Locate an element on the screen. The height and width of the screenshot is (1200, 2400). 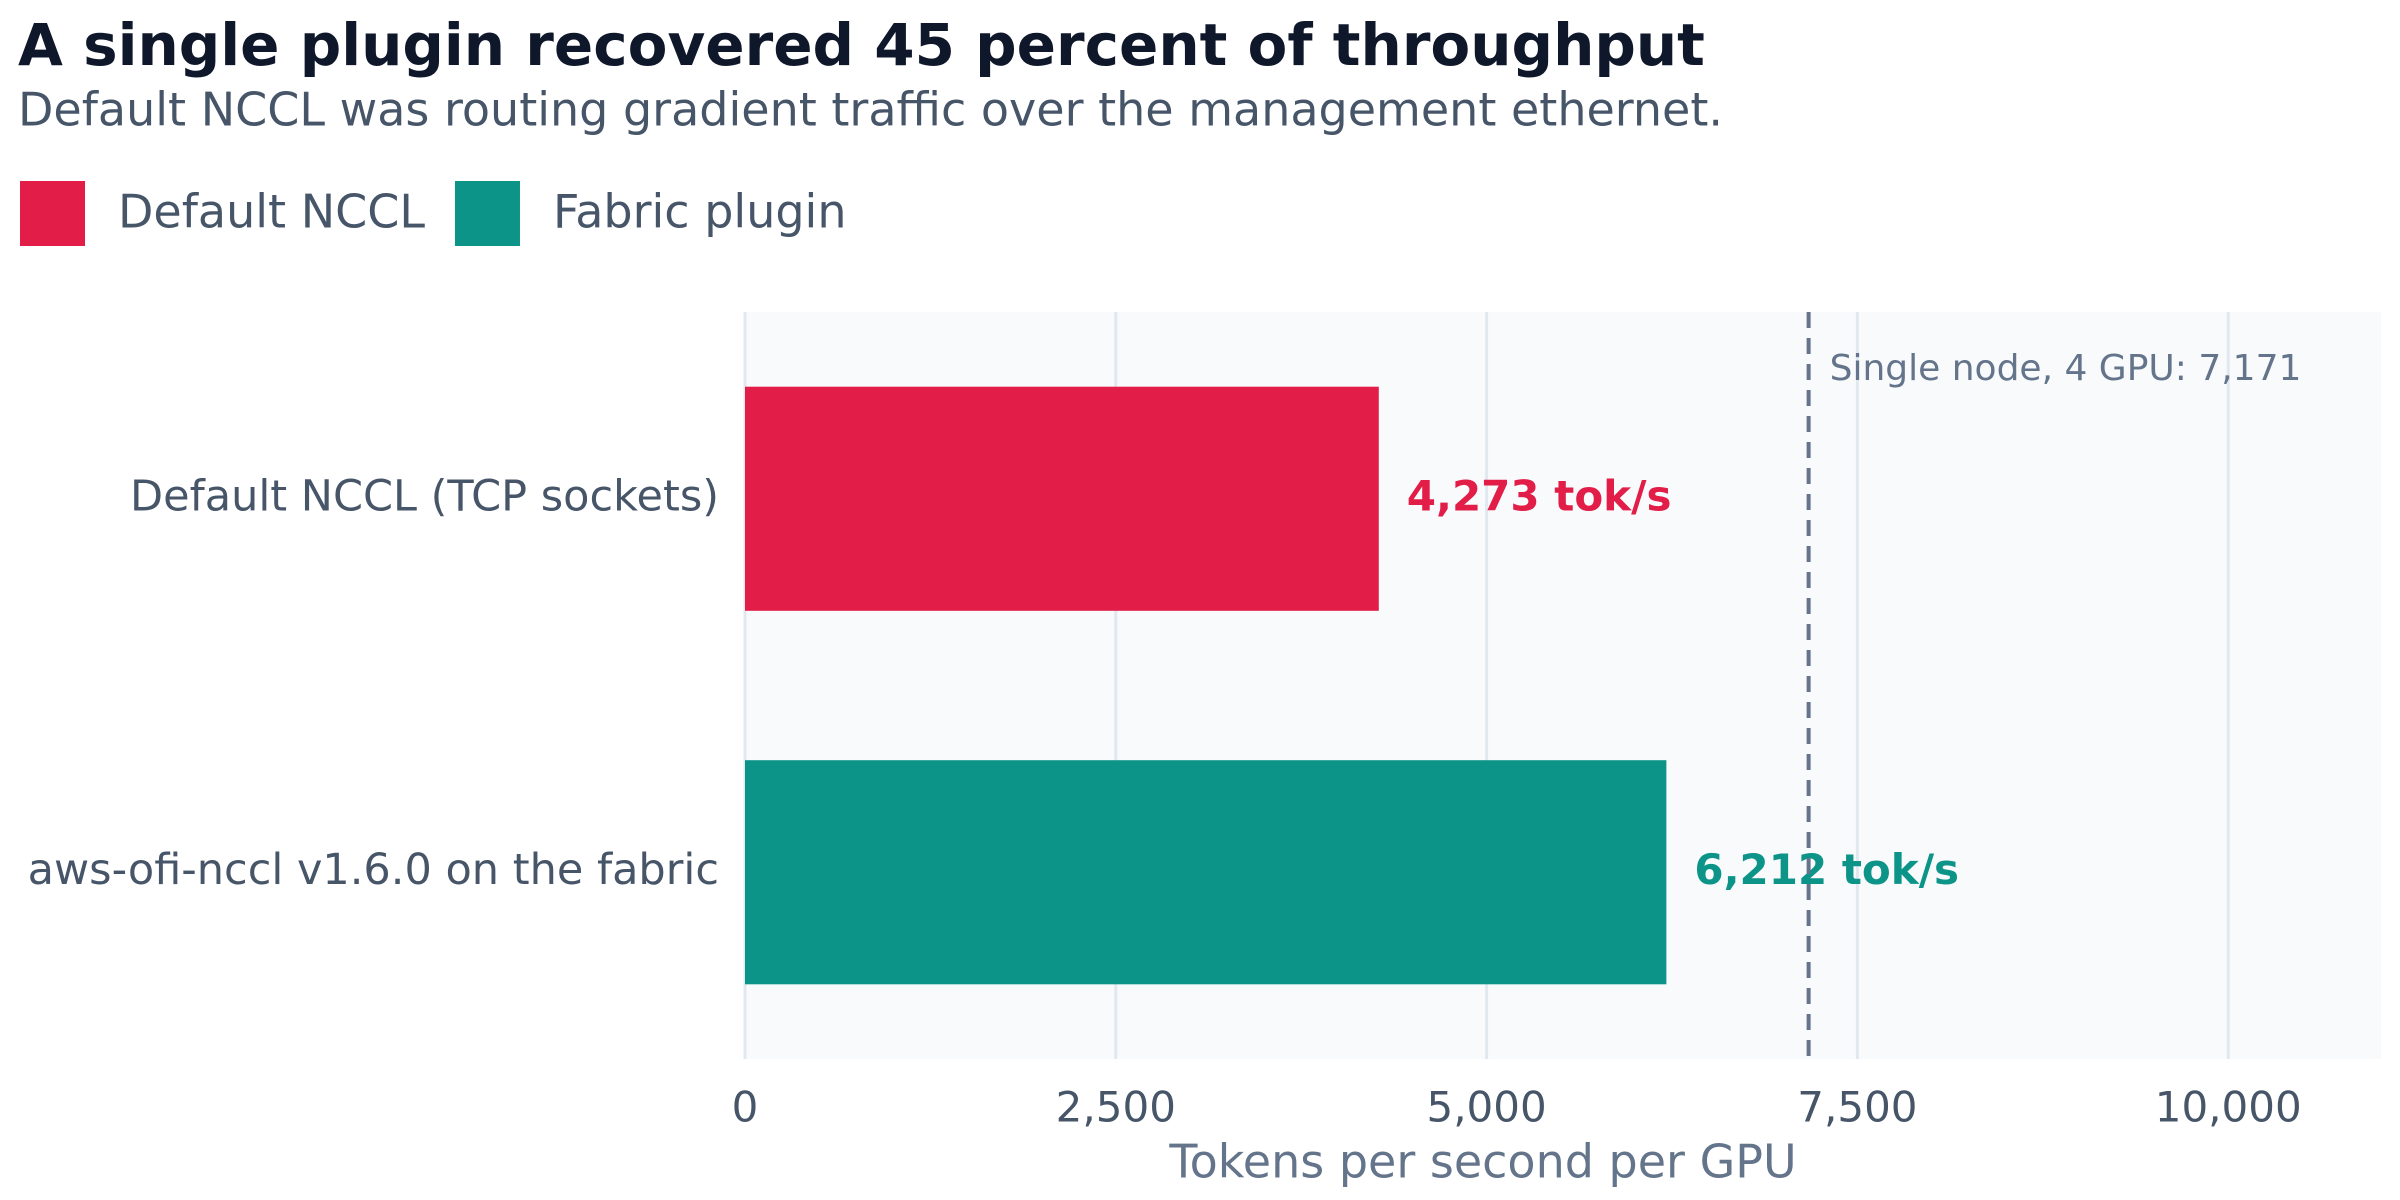
legend-label: Default NCCL is located at coordinates (271, 212).